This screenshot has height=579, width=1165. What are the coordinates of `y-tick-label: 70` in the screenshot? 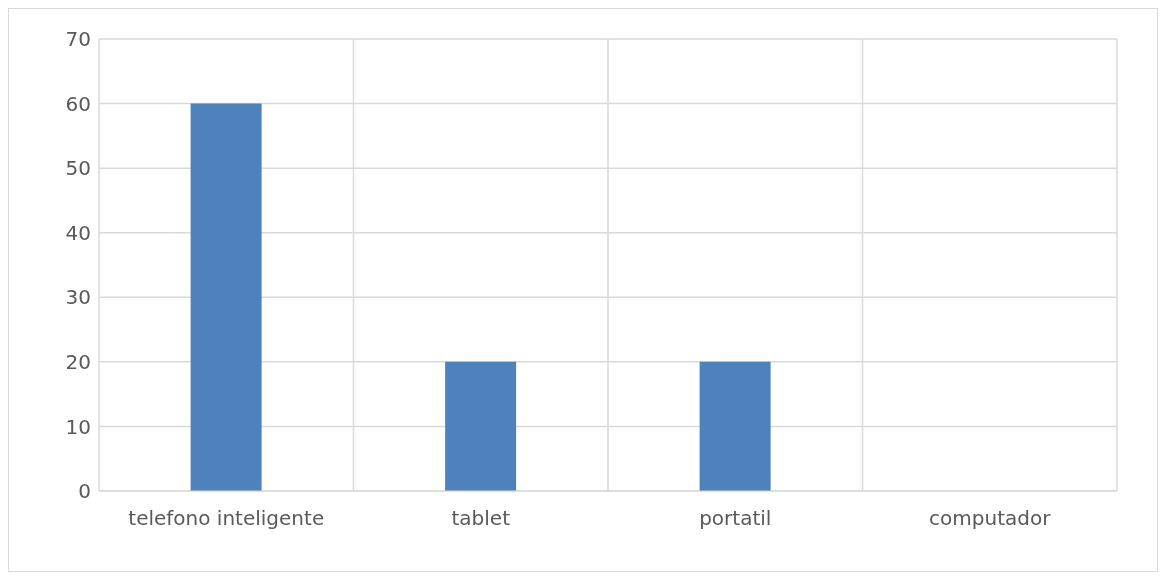 It's located at (78, 39).